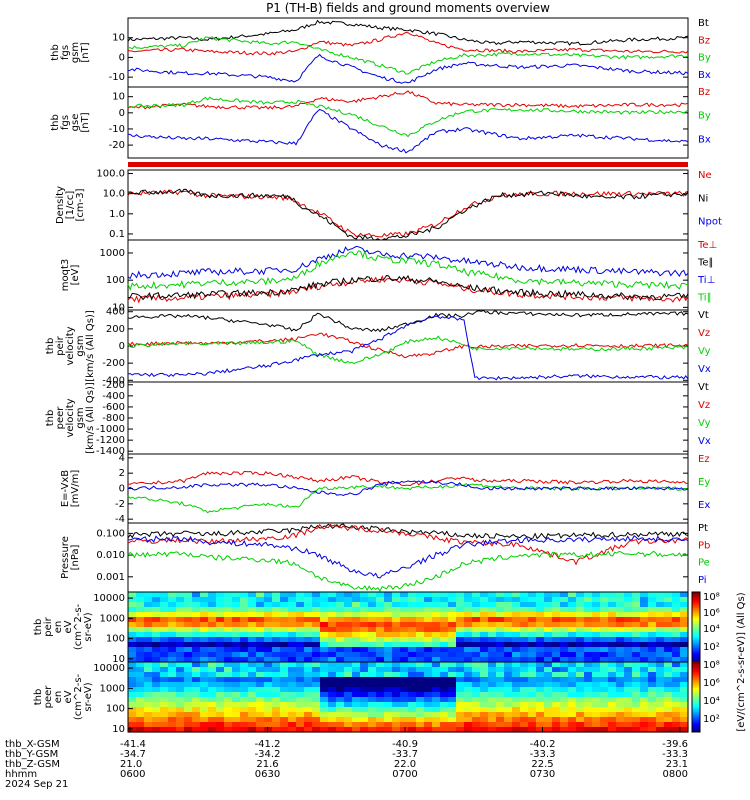 This screenshot has height=800, width=750. I want to click on y-tick-label: 100, so click(115, 639).